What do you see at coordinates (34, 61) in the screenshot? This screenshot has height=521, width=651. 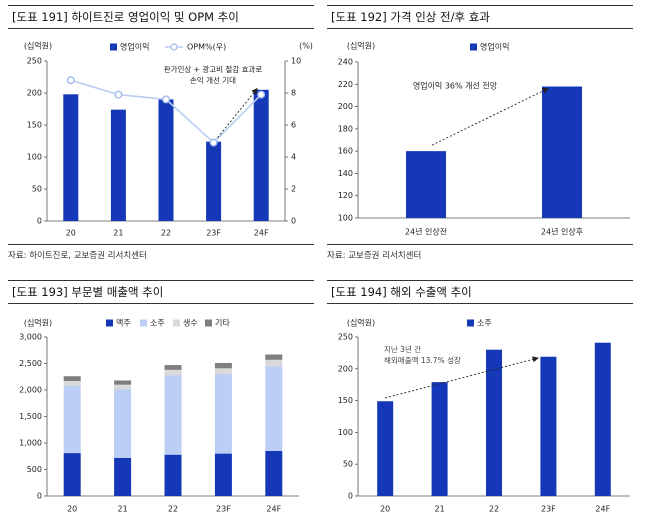 I see `chart1-y-tick-label: 250` at bounding box center [34, 61].